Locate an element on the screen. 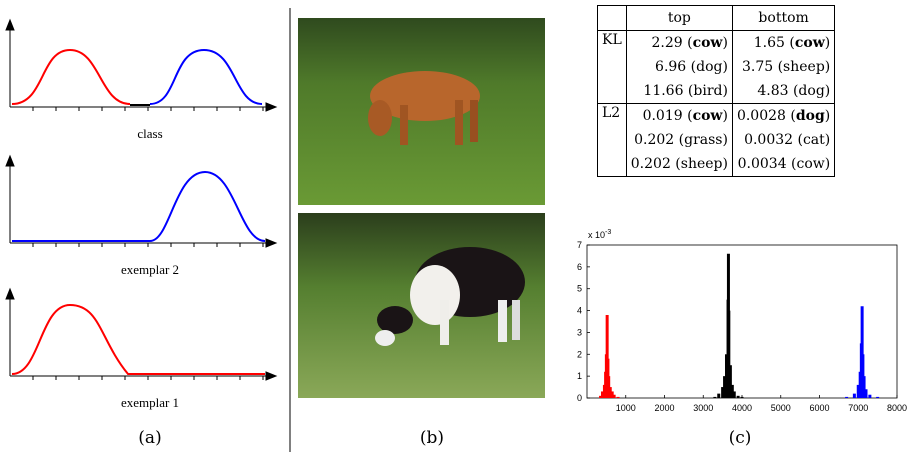 This screenshot has width=909, height=454. bold-text: dog is located at coordinates (810, 116).